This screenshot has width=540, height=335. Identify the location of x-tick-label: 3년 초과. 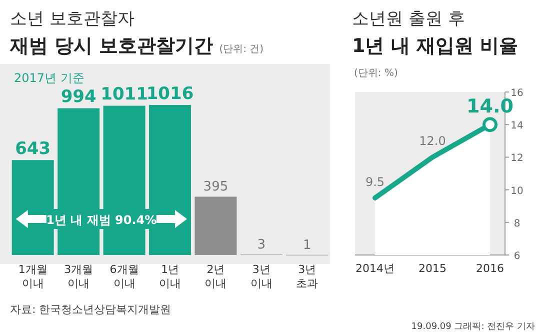
(307, 276).